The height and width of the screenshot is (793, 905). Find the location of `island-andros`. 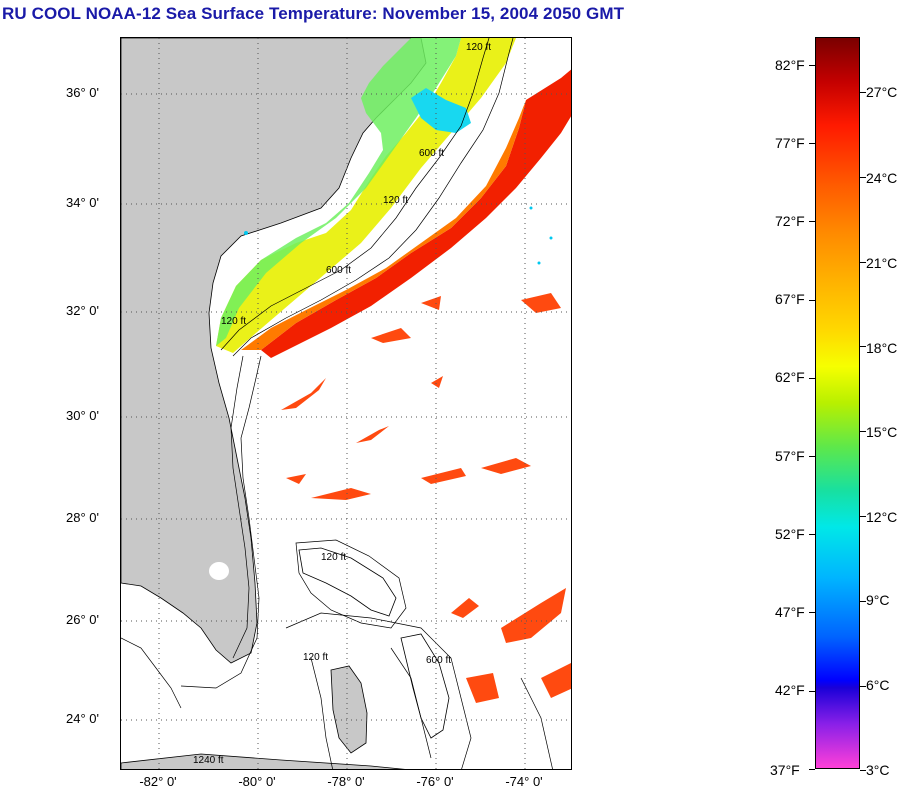

island-andros is located at coordinates (349, 709).